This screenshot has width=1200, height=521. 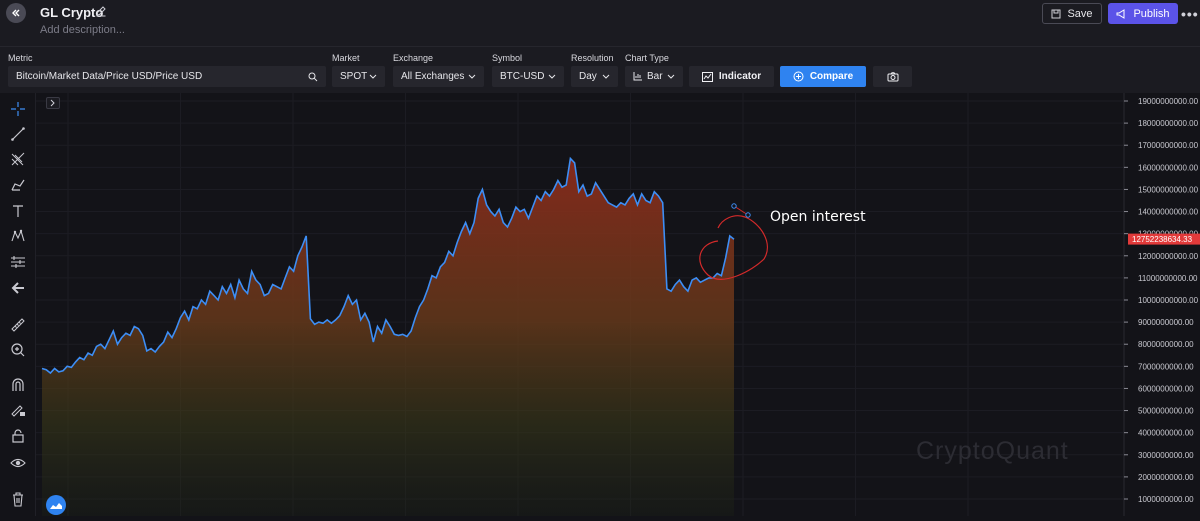 I want to click on resolution-value: Day, so click(x=588, y=76).